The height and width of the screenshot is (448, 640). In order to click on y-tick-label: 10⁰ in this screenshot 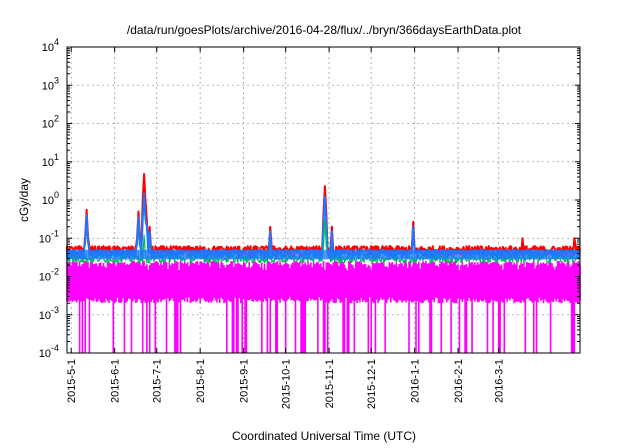, I will do `click(50, 198)`.